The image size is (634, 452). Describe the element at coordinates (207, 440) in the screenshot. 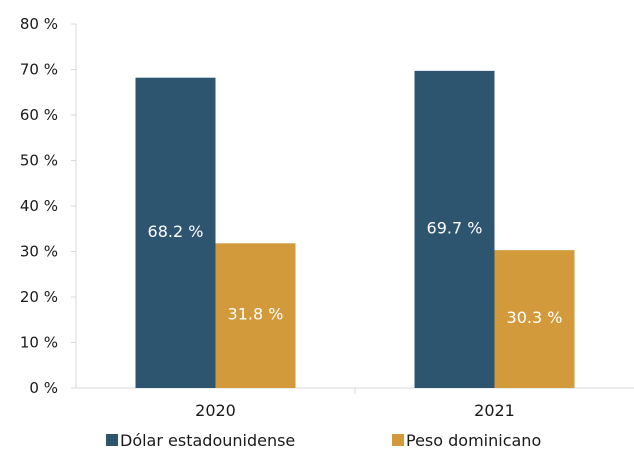

I see `legend-label: Dólar estadounidense` at that location.